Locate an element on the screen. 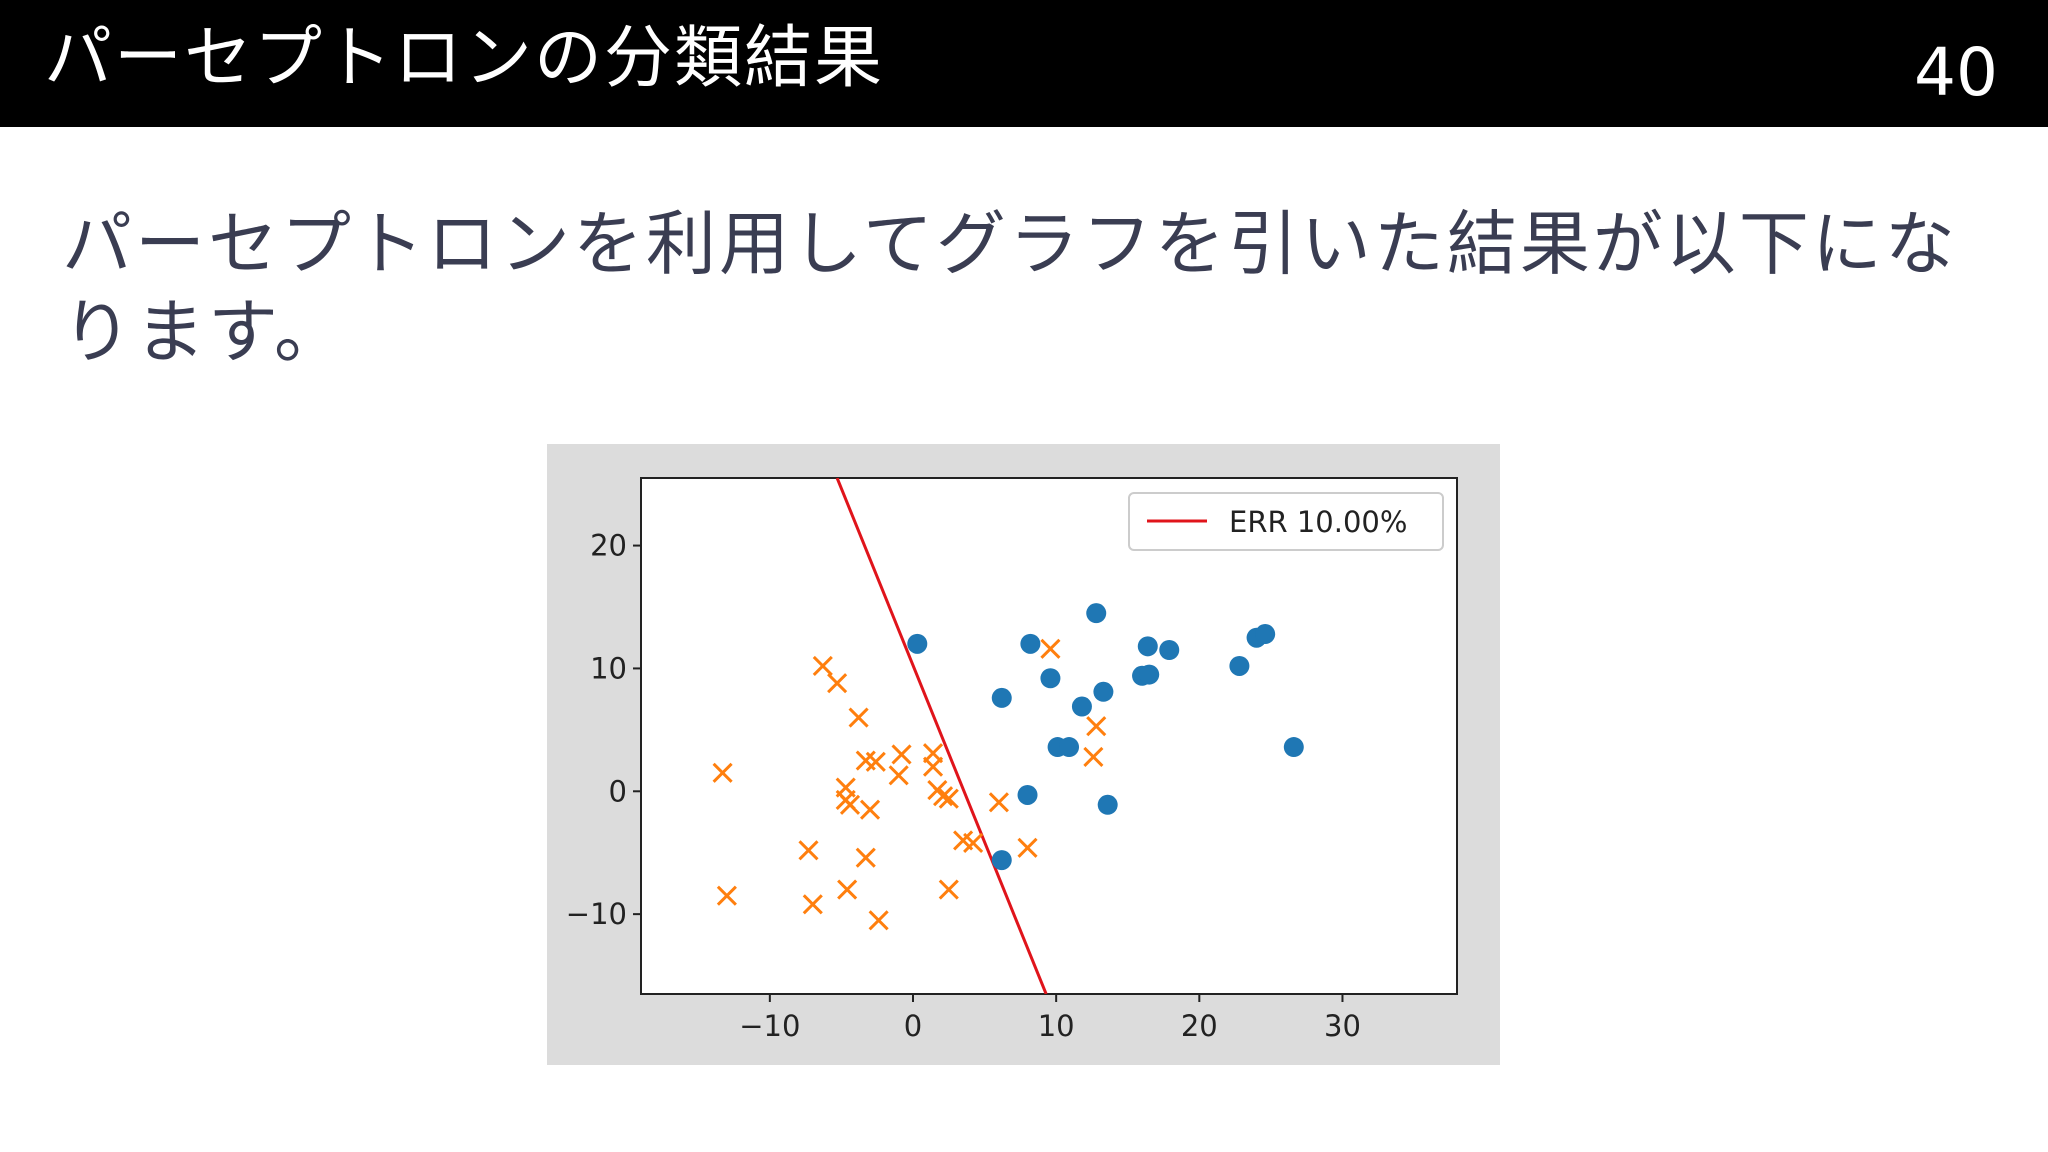 The width and height of the screenshot is (2048, 1152). y-tick-label: −10 is located at coordinates (596, 914).